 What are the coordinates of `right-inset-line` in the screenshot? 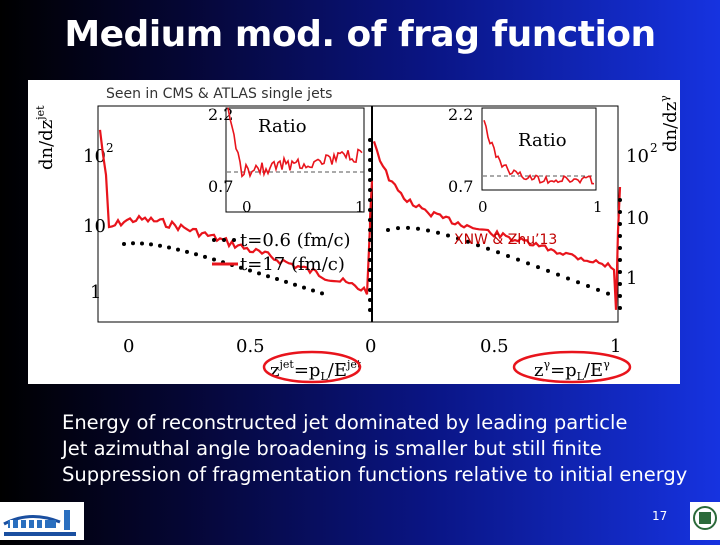 It's located at (539, 152).